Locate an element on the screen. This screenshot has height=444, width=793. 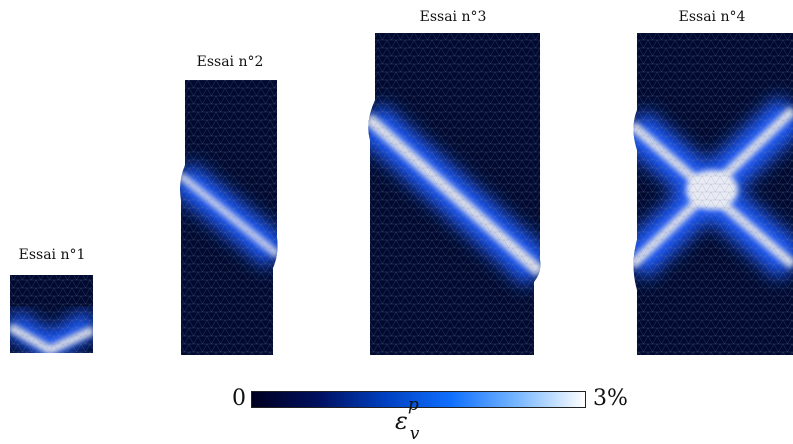
colorbar-max-label: 3% is located at coordinates (610, 398).